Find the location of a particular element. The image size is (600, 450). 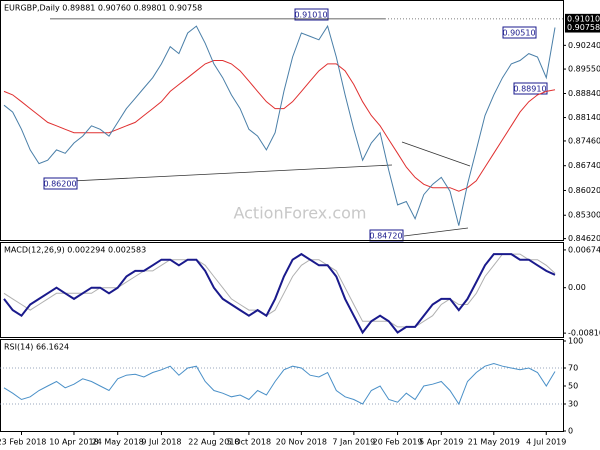

price-marker-label: 0.91010 is located at coordinates (583, 18).